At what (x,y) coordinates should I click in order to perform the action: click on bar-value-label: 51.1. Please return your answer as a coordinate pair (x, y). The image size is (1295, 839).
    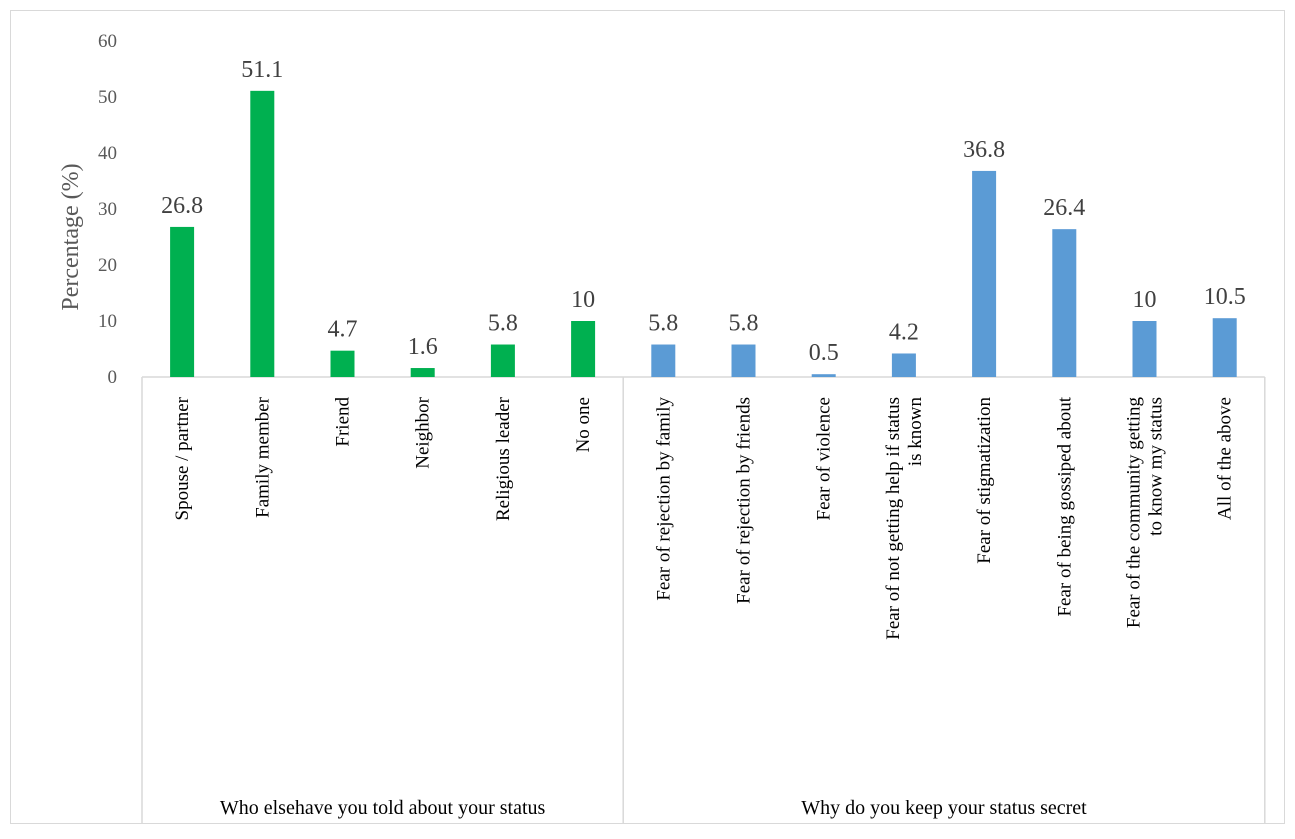
    Looking at the image, I should click on (262, 70).